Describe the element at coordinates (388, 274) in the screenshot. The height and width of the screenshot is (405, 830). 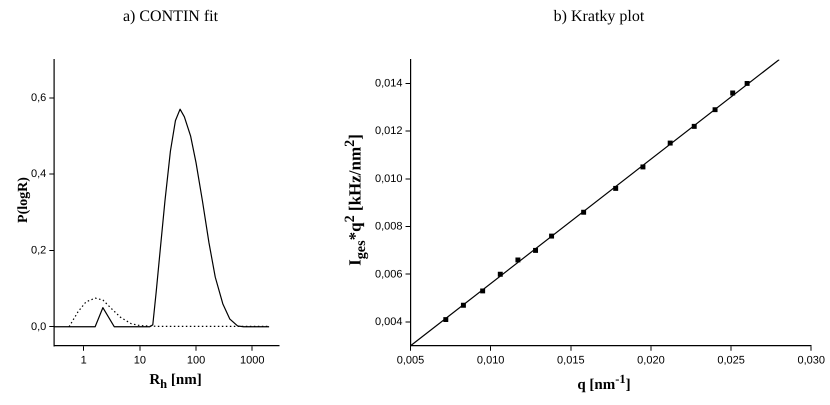
I see `y-tick-label: 0,006` at that location.